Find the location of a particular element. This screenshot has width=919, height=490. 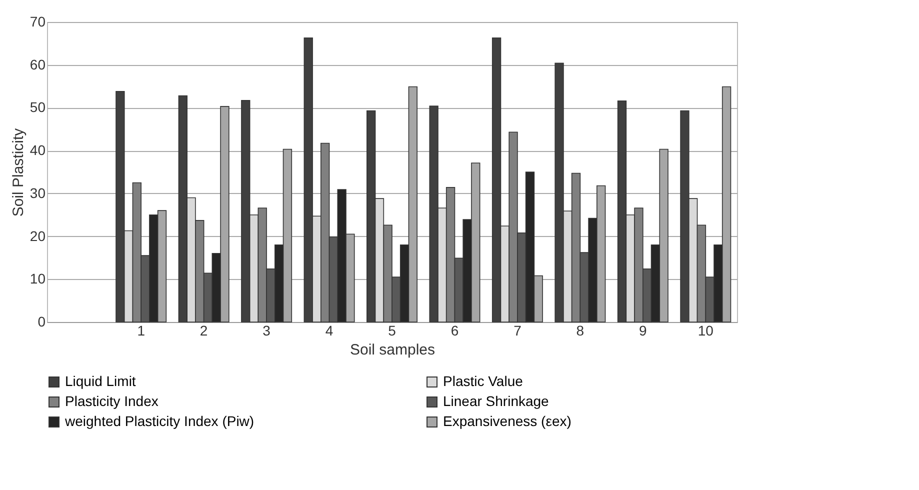

x-tick-label: 4 is located at coordinates (329, 330).